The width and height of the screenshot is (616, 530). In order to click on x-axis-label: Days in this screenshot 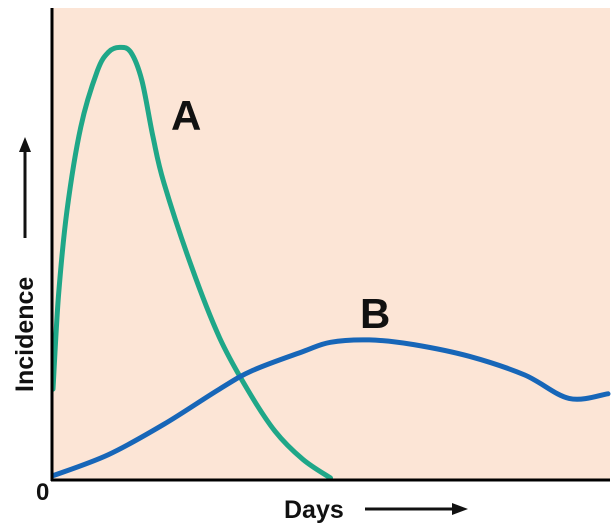, I will do `click(314, 510)`.